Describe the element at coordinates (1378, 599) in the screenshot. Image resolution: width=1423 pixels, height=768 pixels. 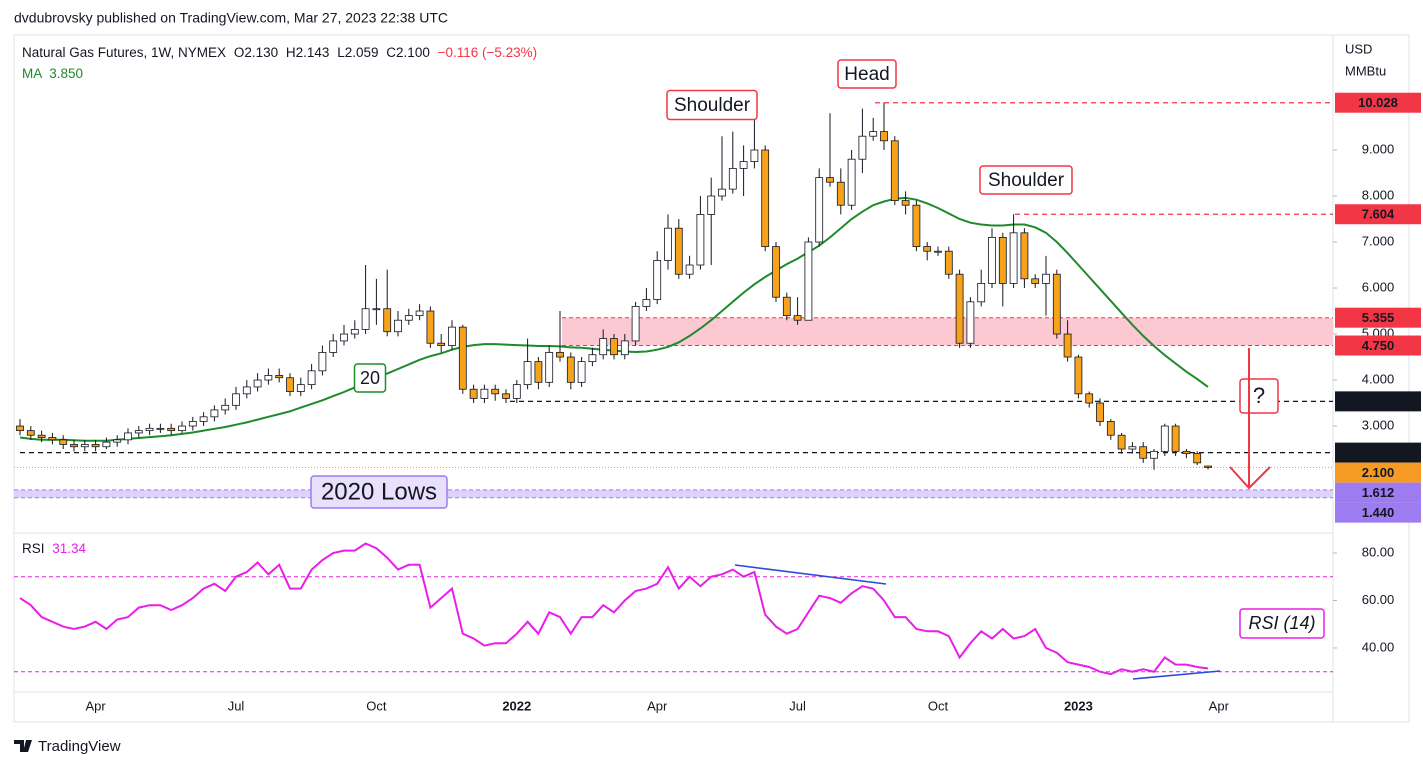
I see `y-tick-label: 60.00` at that location.